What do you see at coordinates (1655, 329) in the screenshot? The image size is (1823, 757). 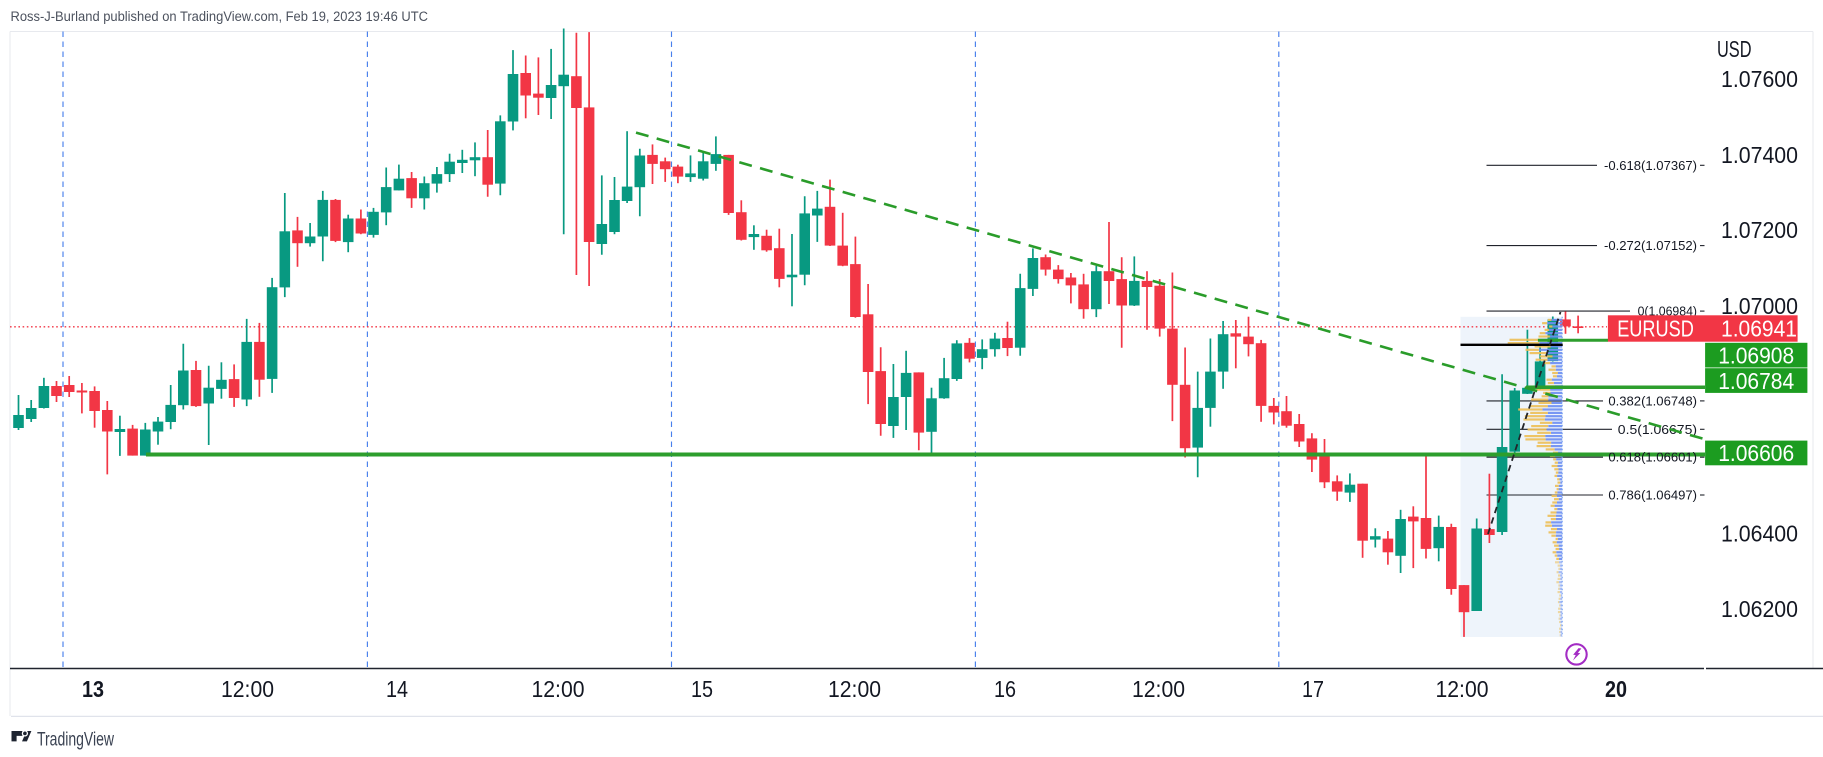 I see `svg-text: EURUSD` at bounding box center [1655, 329].